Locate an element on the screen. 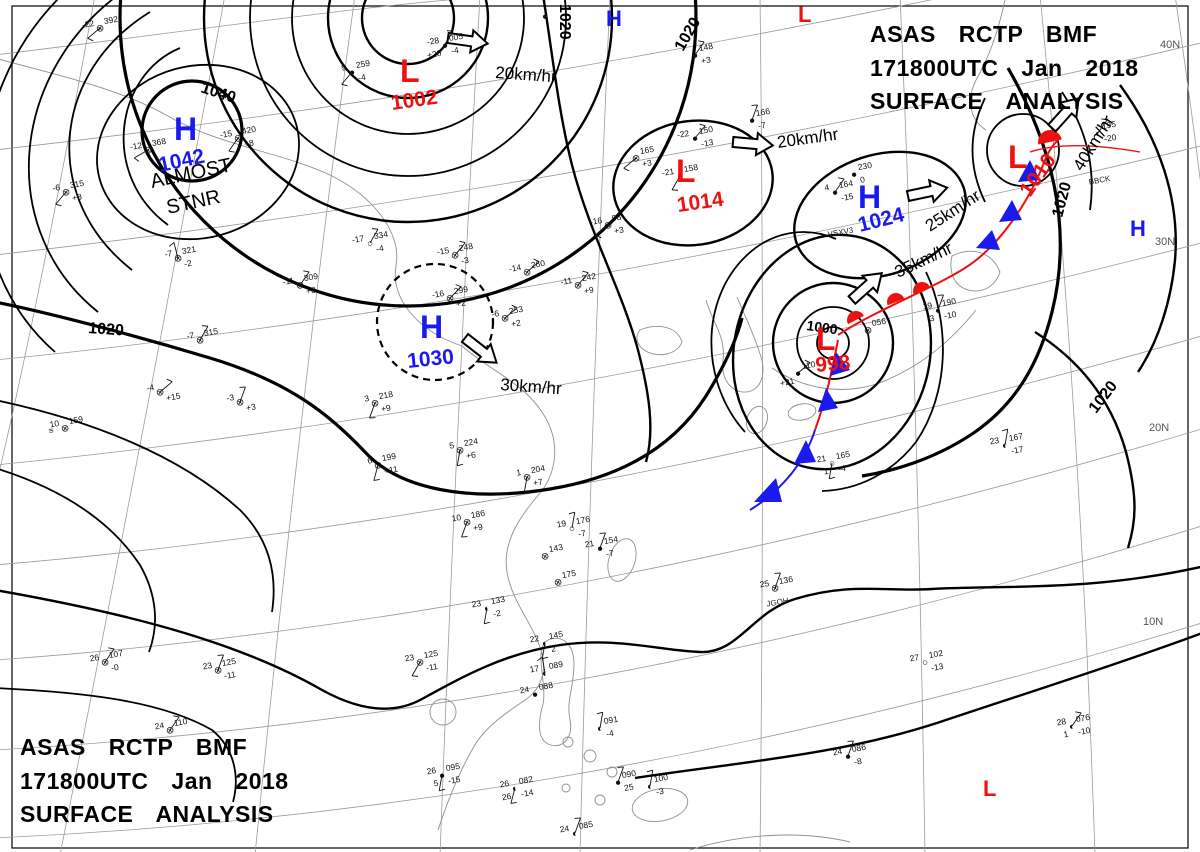 The height and width of the screenshot is (852, 1200). station-text: 19 is located at coordinates (561, 524).